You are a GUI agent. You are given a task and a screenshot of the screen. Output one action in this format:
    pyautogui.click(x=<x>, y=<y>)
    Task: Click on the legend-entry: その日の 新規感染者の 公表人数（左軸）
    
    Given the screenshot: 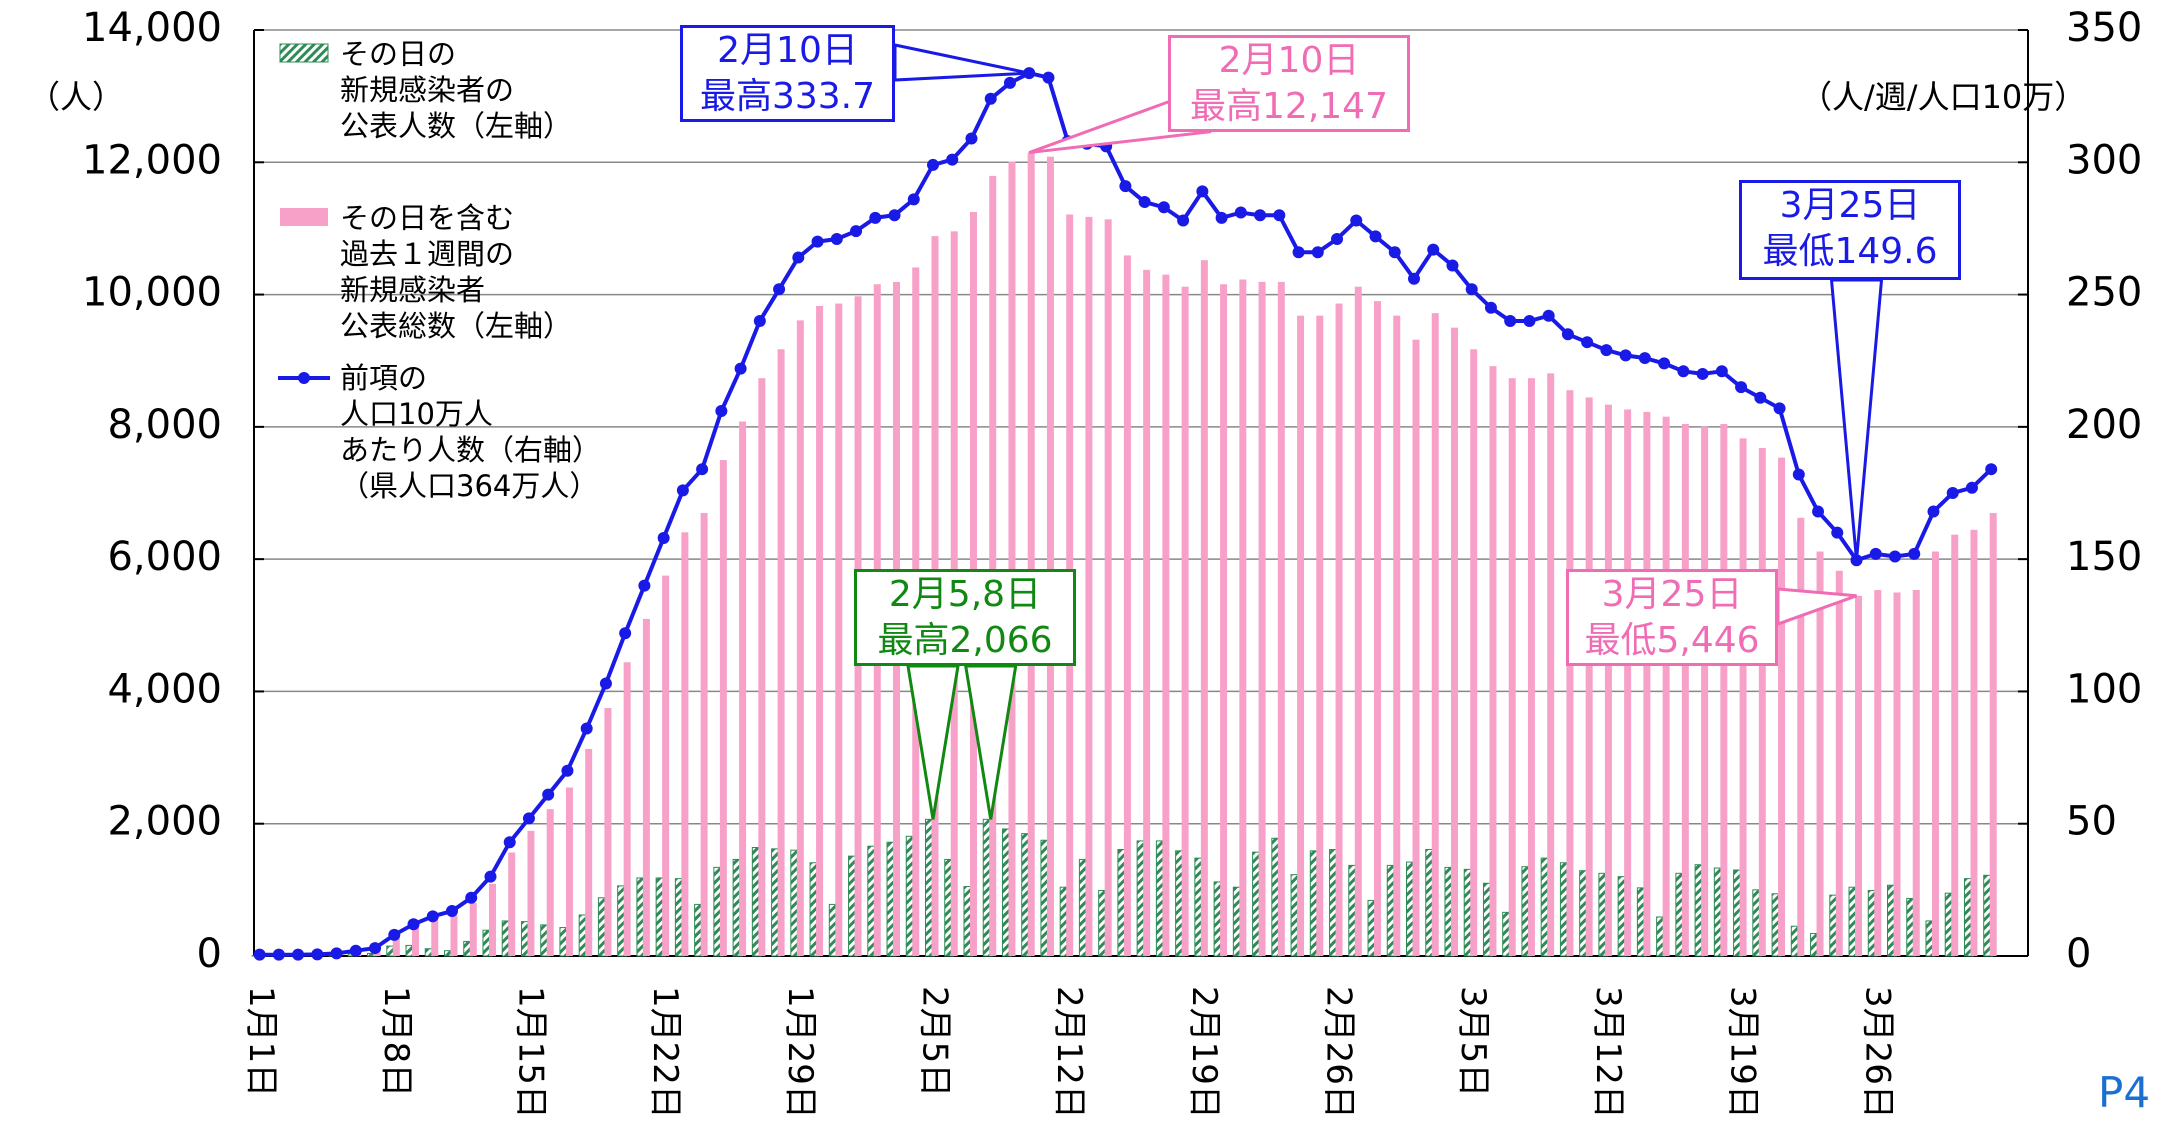 What is the action you would take?
    pyautogui.click(x=456, y=90)
    